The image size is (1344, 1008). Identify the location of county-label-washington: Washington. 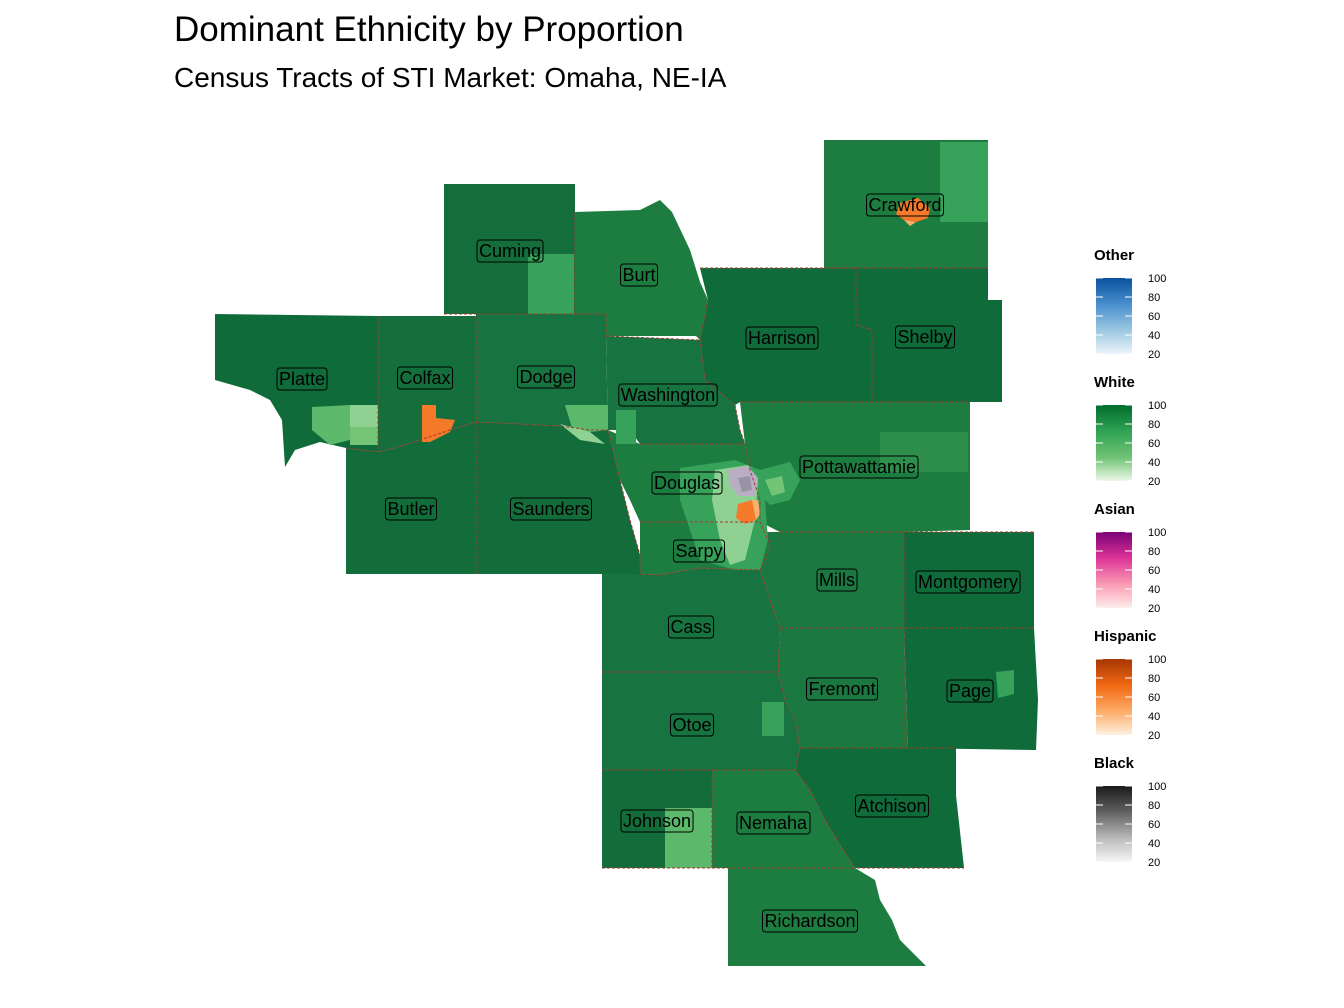
(668, 395).